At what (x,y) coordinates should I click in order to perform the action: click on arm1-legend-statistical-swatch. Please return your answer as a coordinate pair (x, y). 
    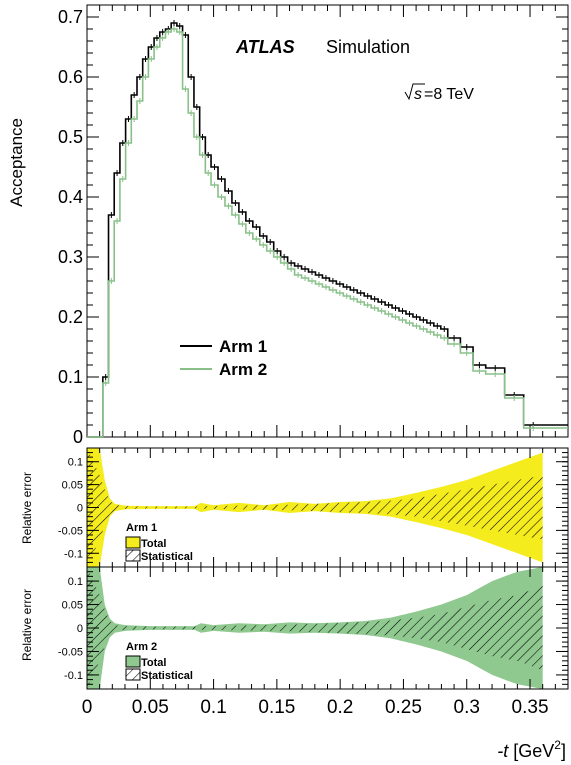
    Looking at the image, I should click on (133, 555).